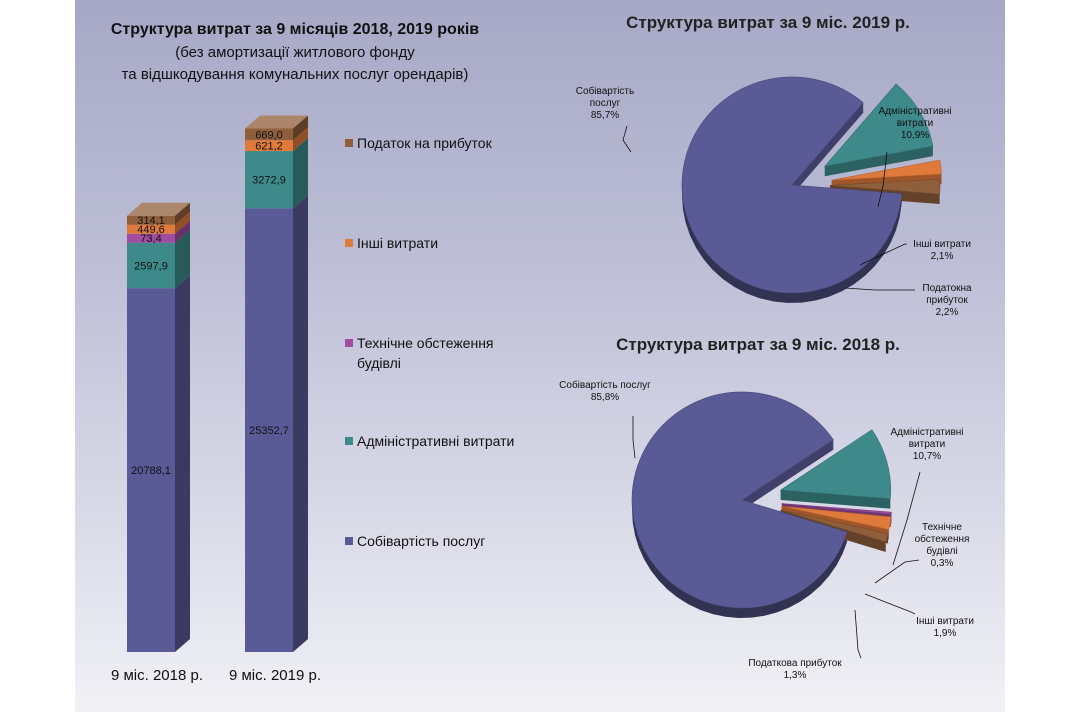 This screenshot has width=1080, height=720. What do you see at coordinates (151, 471) in the screenshot?
I see `bar-value-label: 20788,1` at bounding box center [151, 471].